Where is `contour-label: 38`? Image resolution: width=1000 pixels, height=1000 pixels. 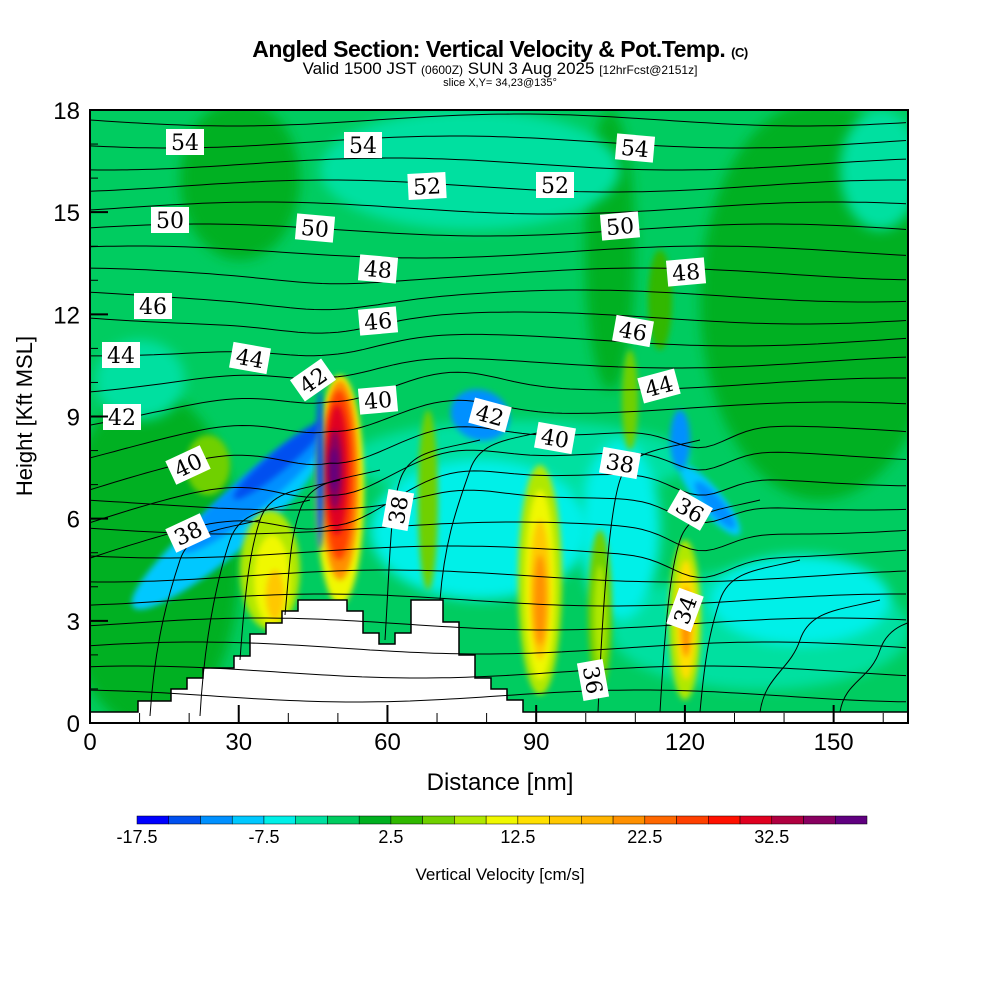 contour-label: 38 is located at coordinates (397, 510).